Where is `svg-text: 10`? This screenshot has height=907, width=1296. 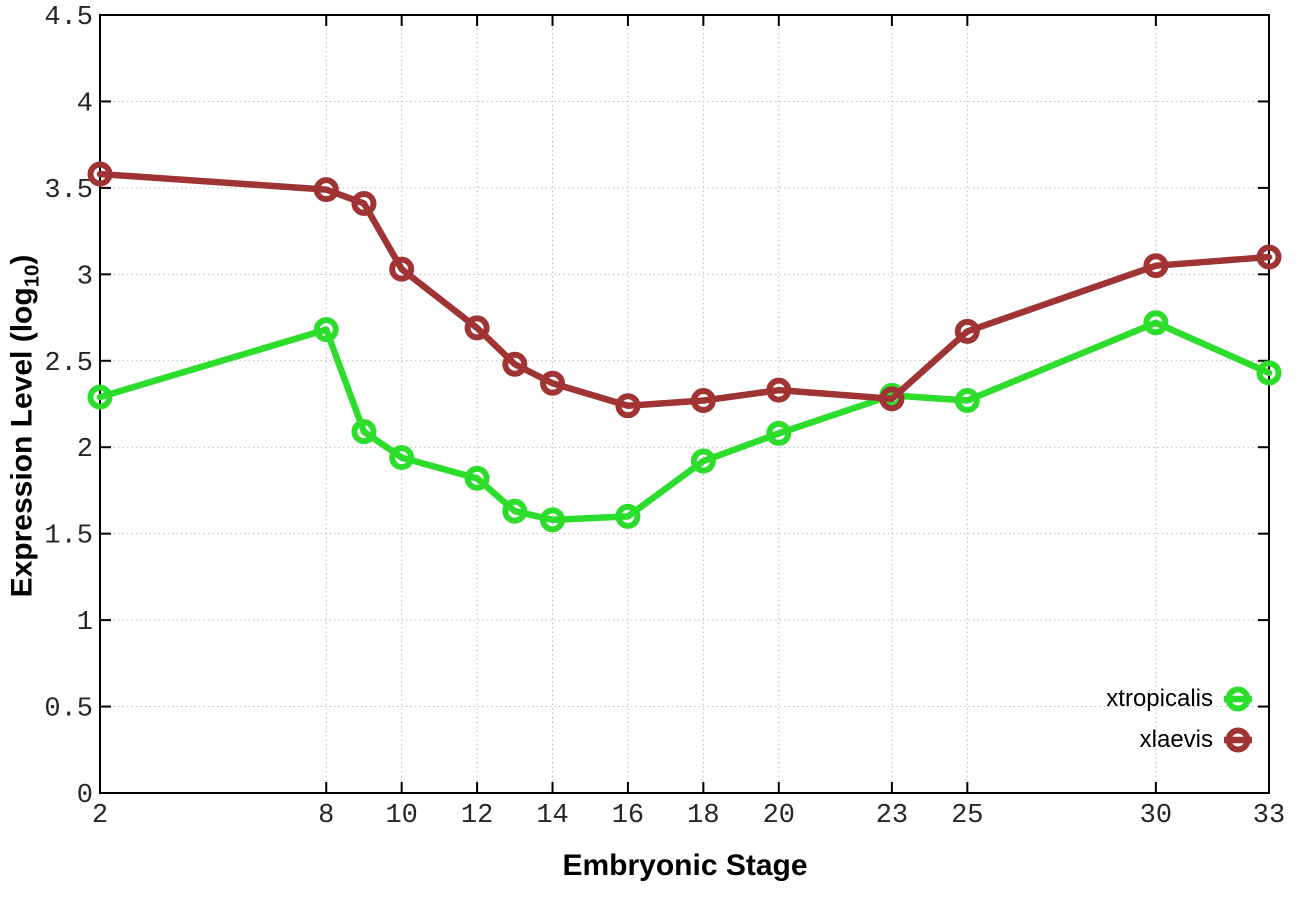
svg-text: 10 is located at coordinates (401, 816).